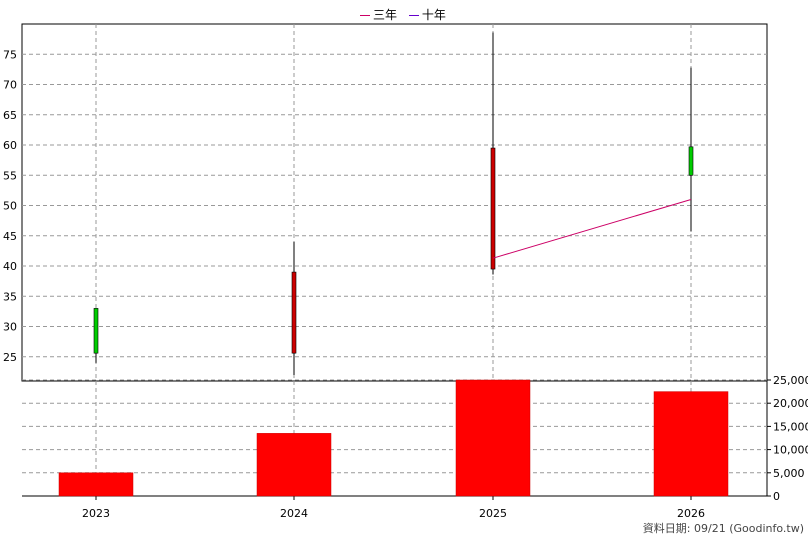 This screenshot has width=808, height=540. Describe the element at coordinates (10, 115) in the screenshot. I see `price-tick-label: 65` at that location.